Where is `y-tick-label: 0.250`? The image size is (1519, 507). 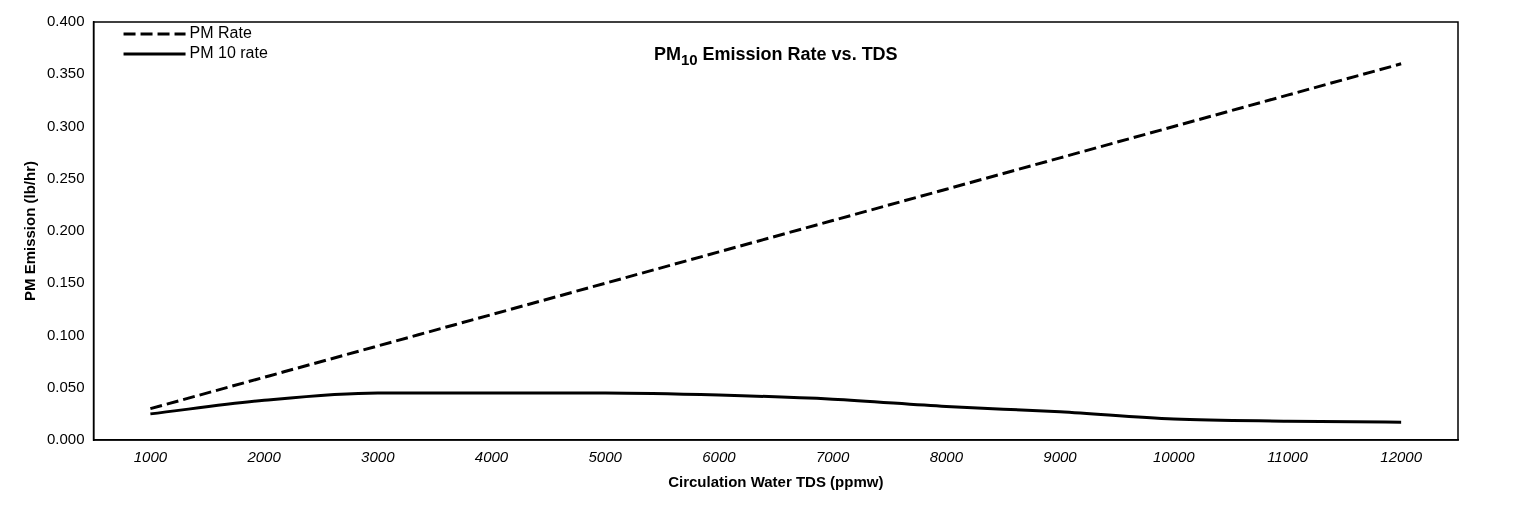
y-tick-label: 0.250 is located at coordinates (65, 177).